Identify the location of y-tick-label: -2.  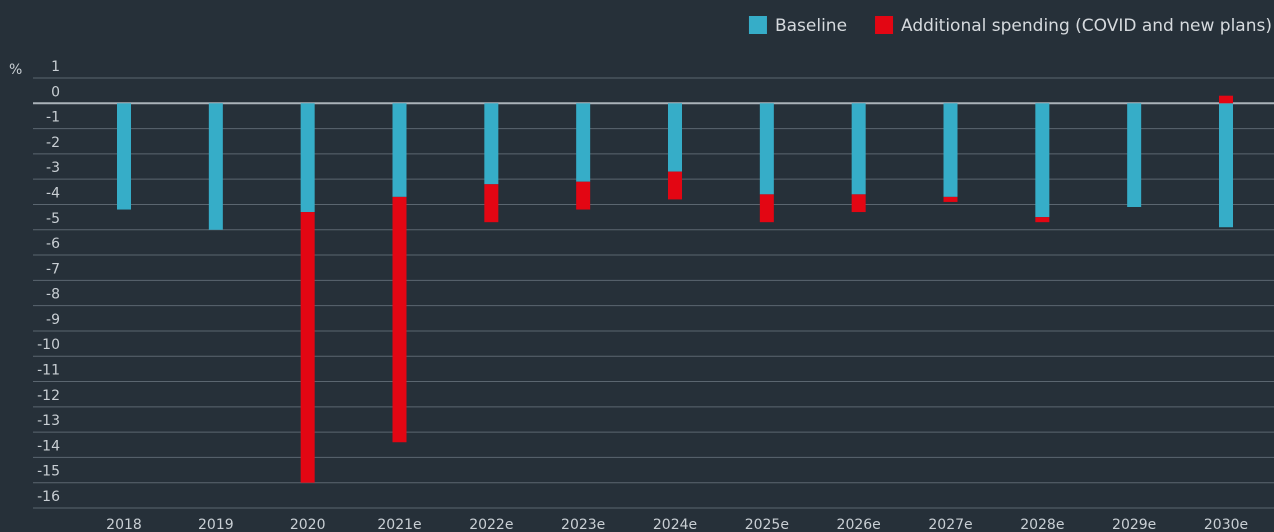
(53, 143).